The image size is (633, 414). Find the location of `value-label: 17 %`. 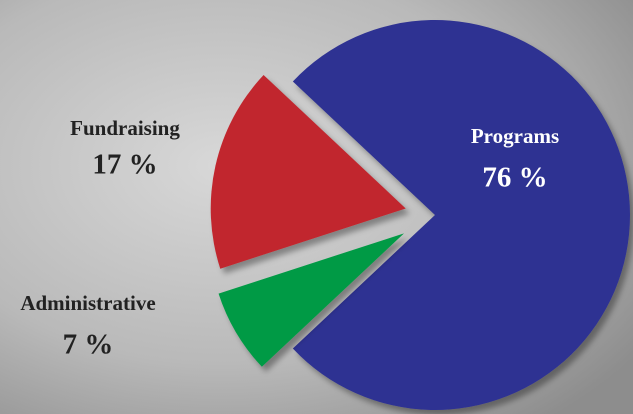

value-label: 17 % is located at coordinates (124, 165).